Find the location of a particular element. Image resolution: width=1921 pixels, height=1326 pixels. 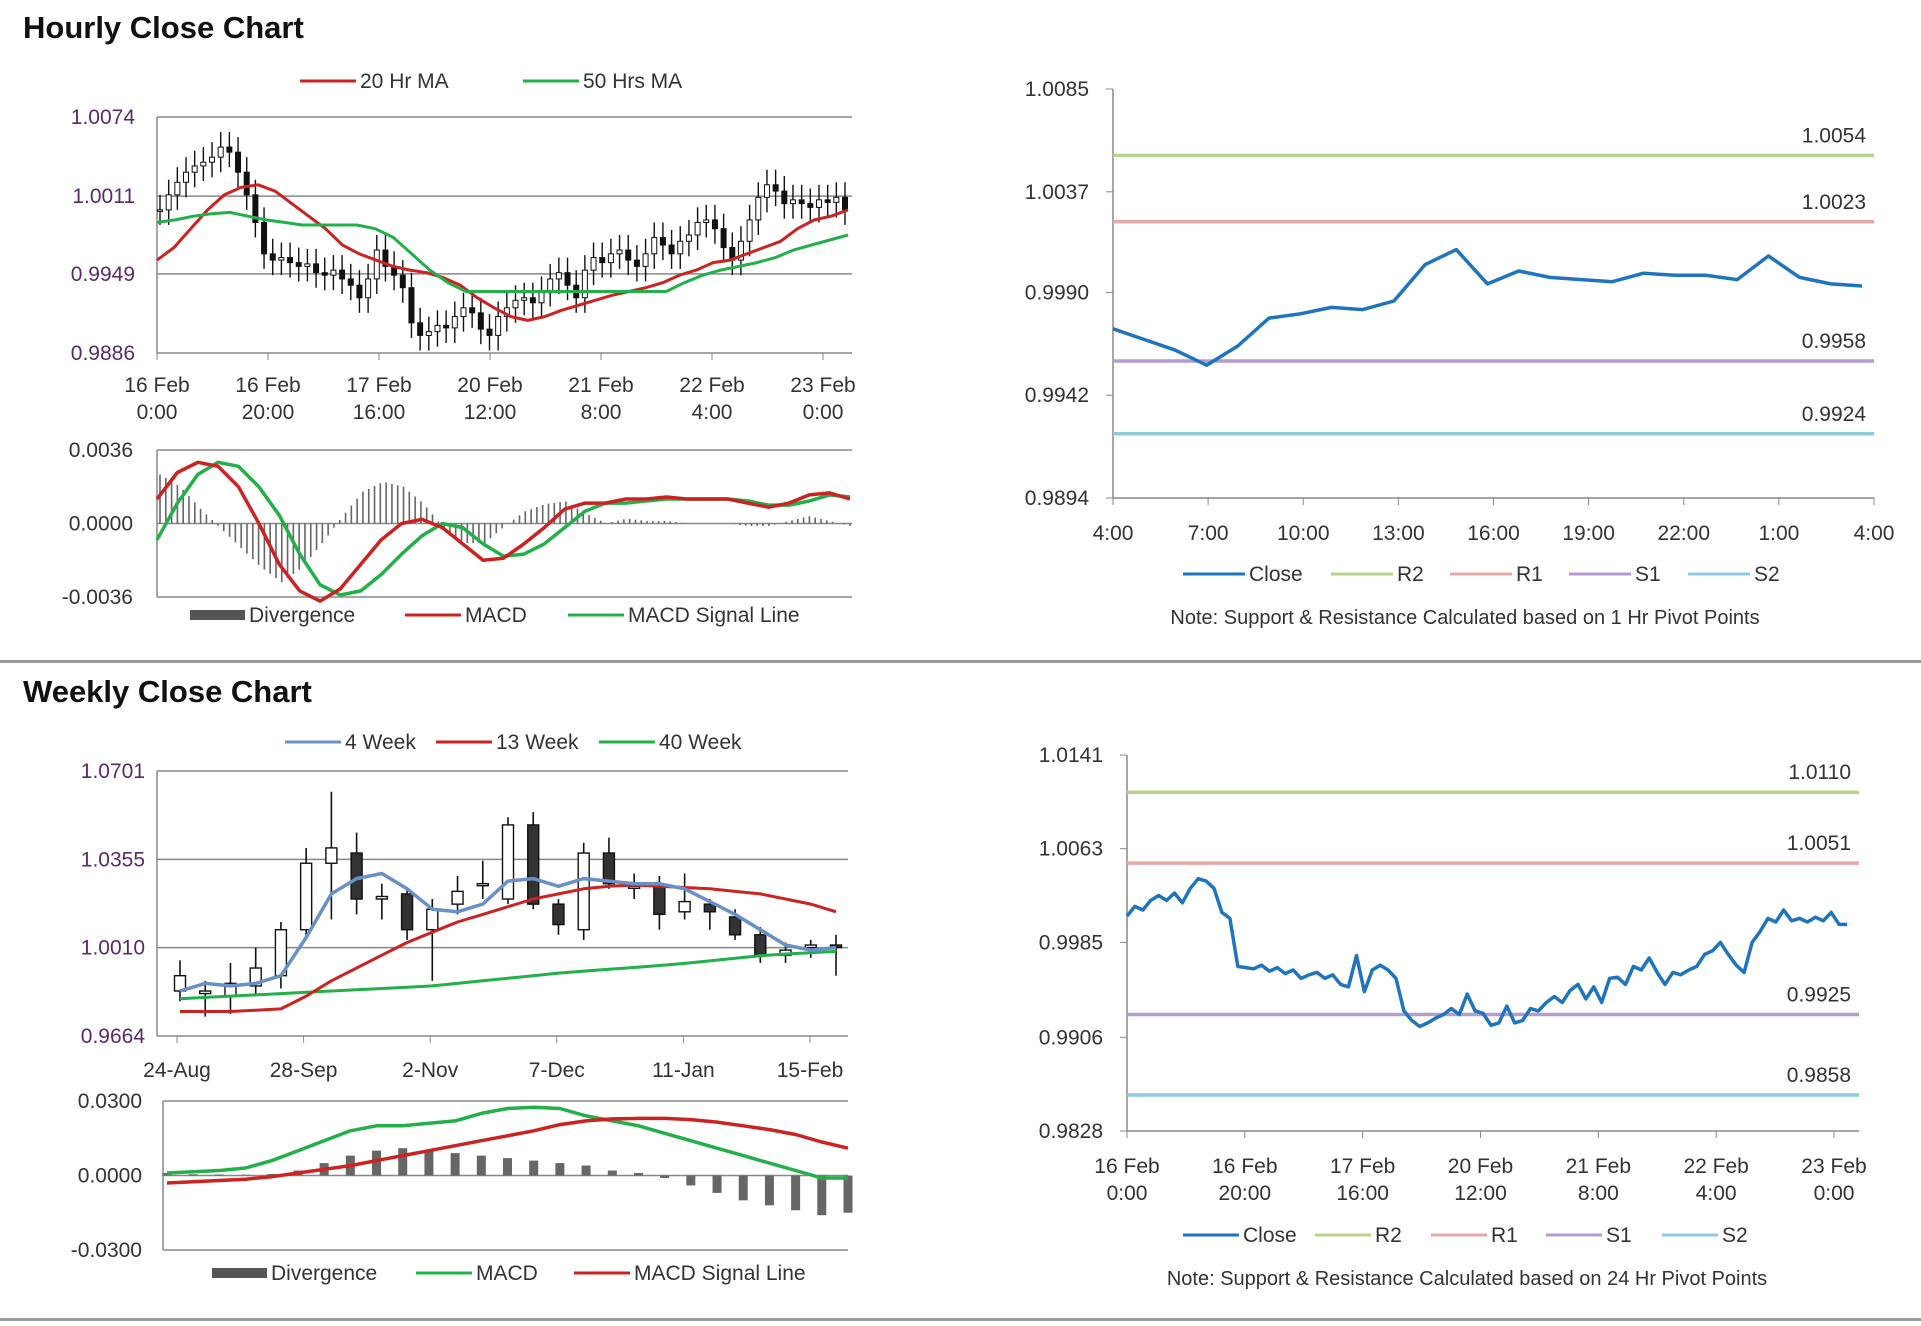

x-tick-label: 20 Feb is located at coordinates (1480, 1166).